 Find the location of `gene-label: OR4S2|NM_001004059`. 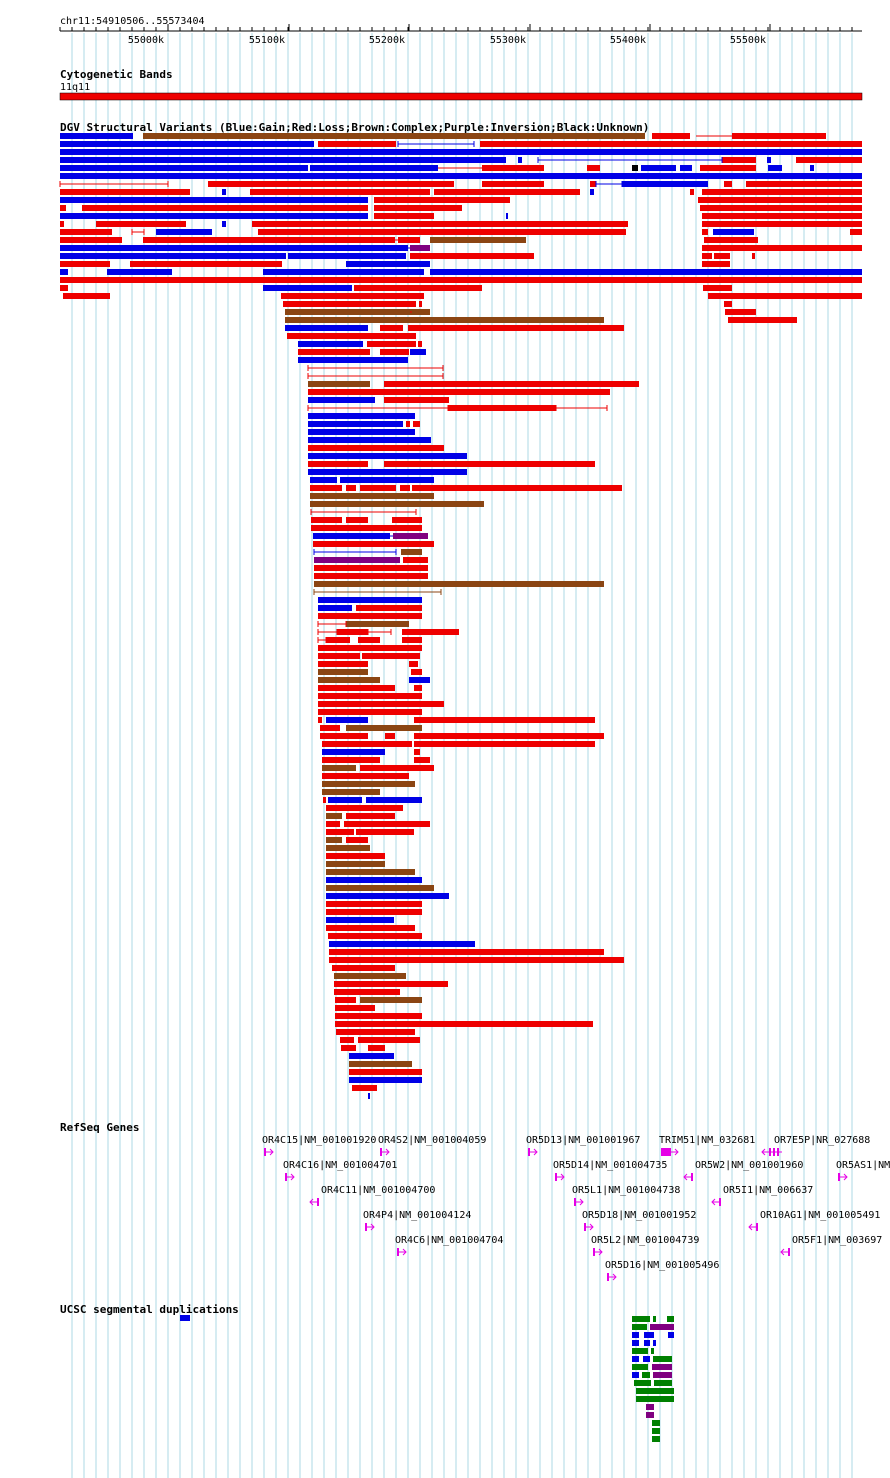

gene-label: OR4S2|NM_001004059 is located at coordinates (432, 1140).